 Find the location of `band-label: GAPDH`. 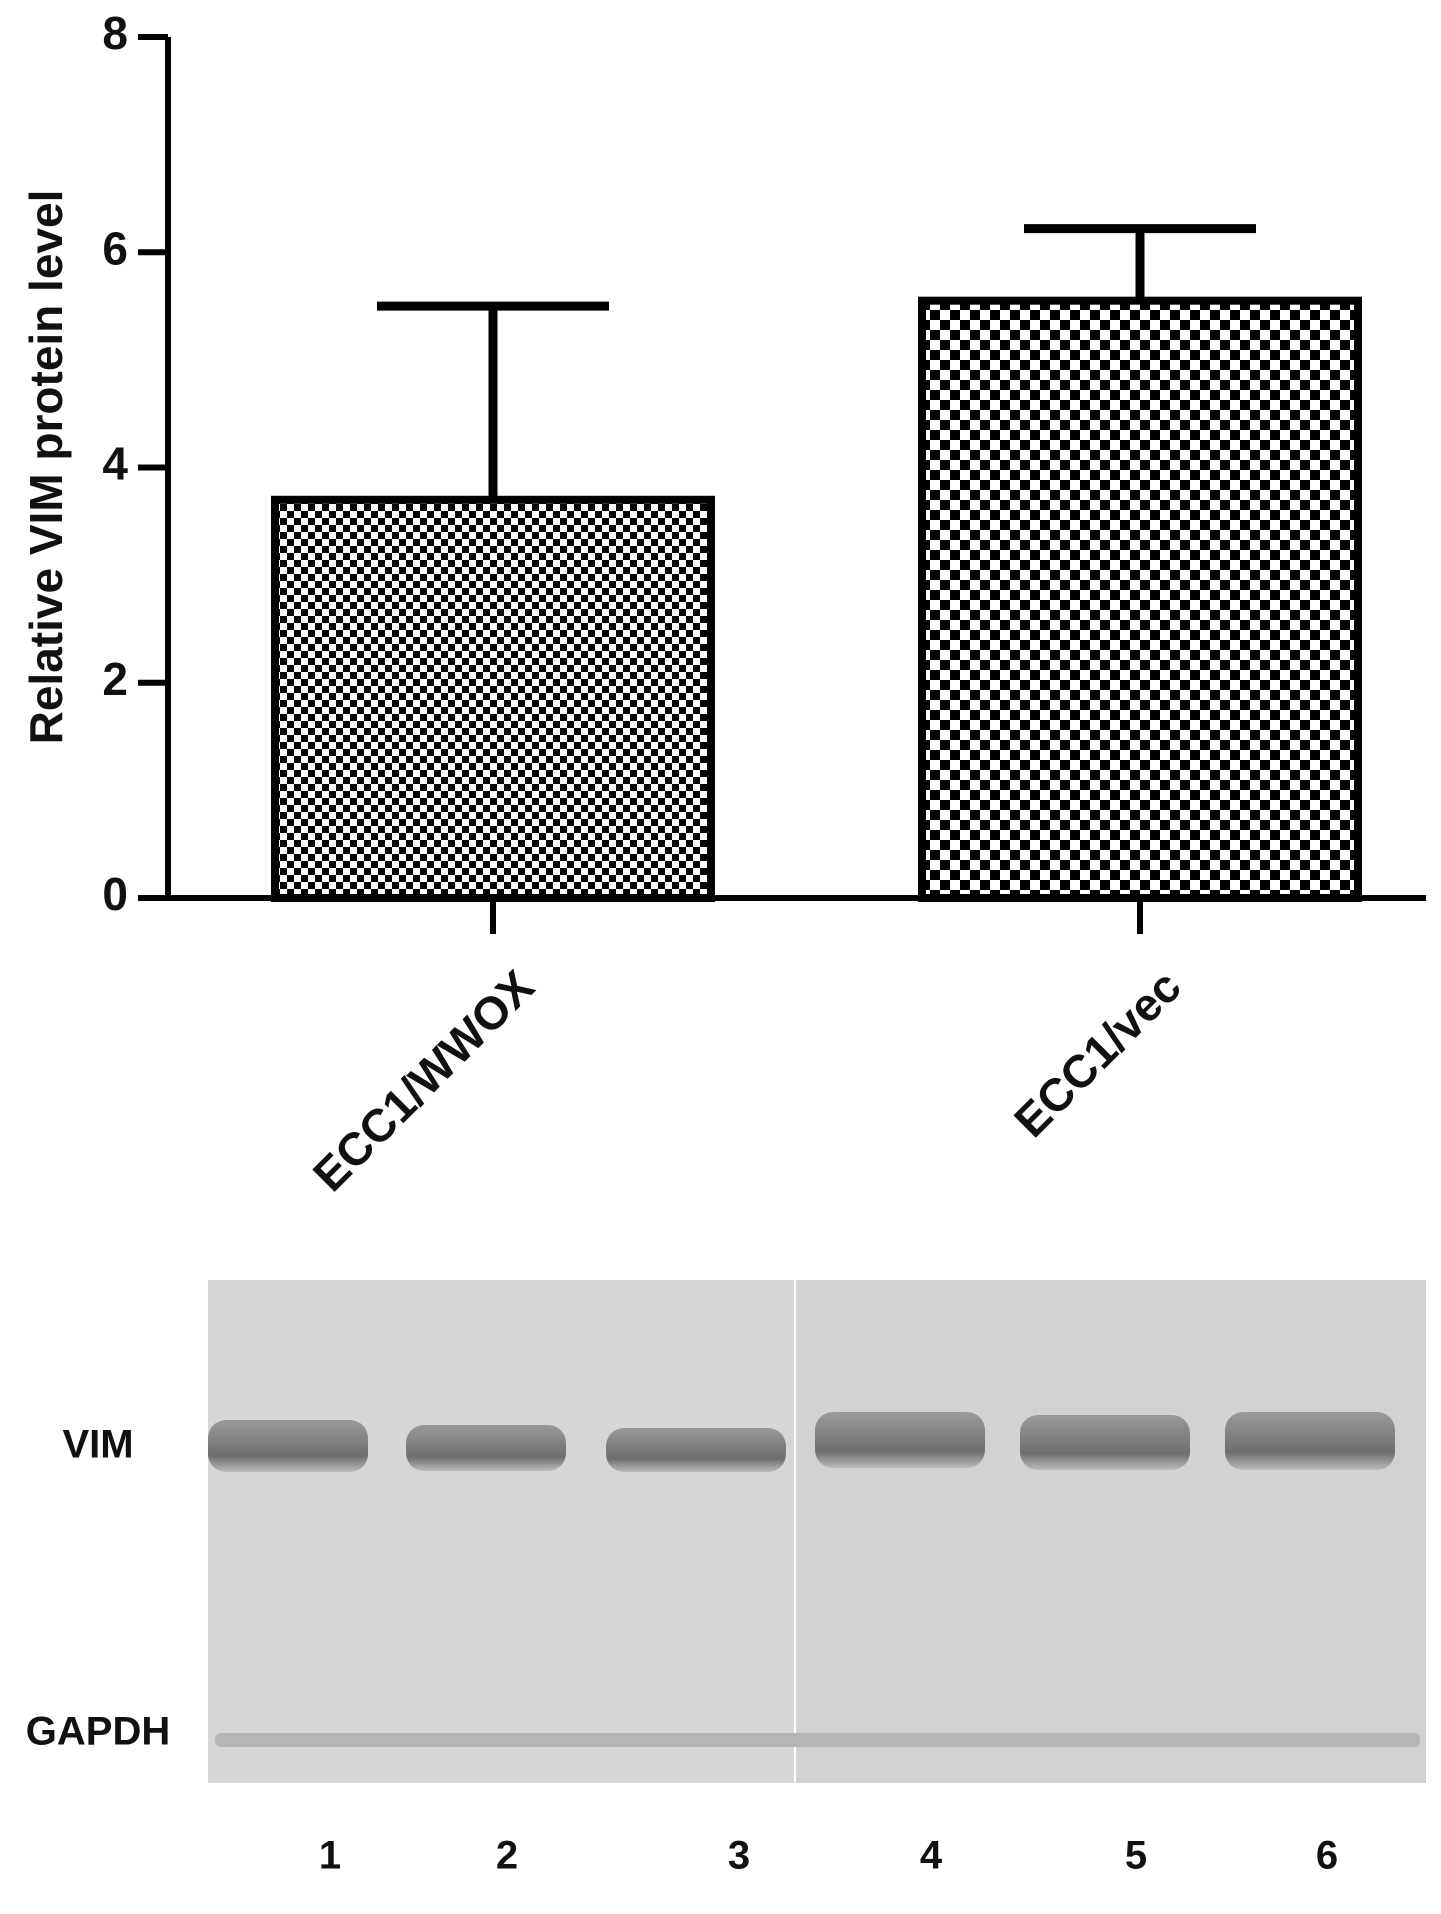

band-label: GAPDH is located at coordinates (98, 1732).